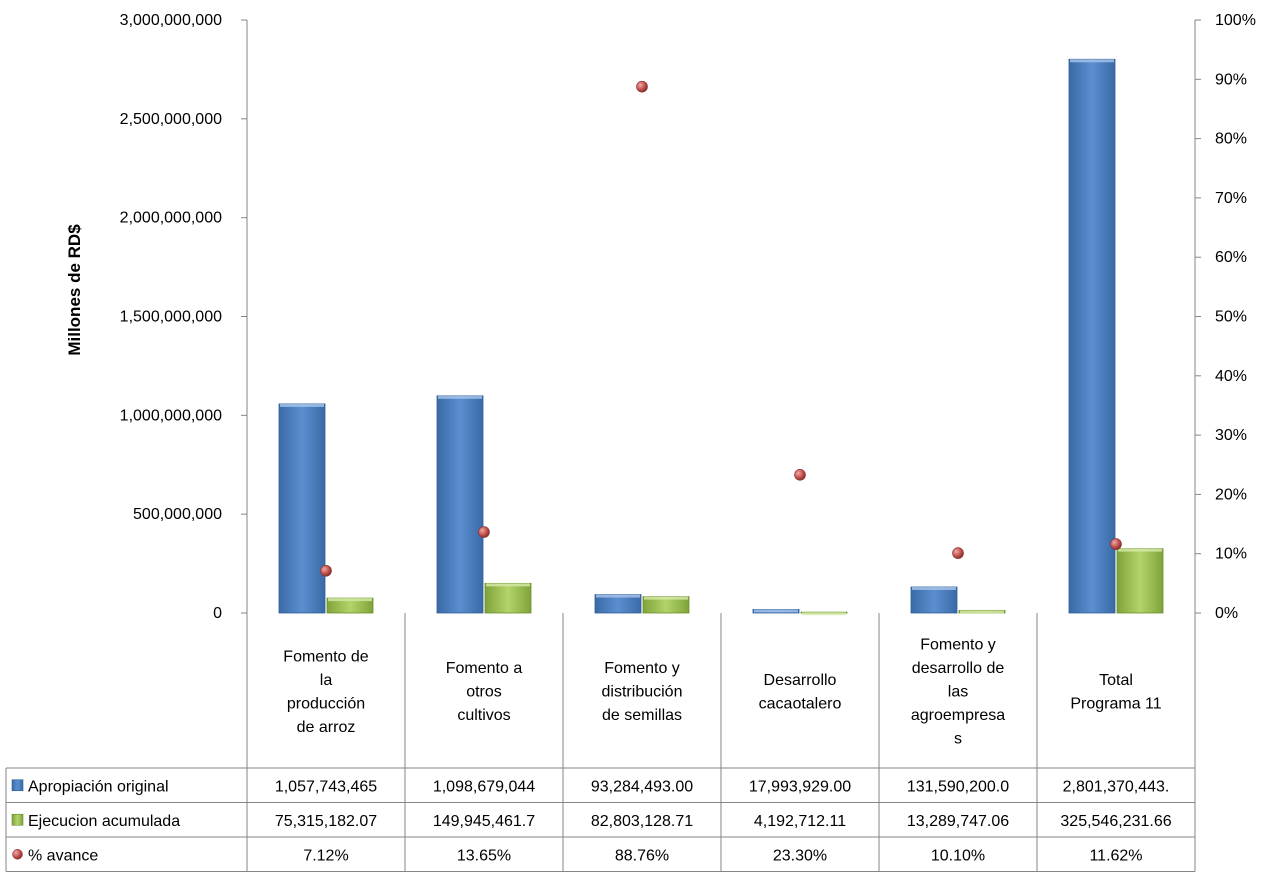 This screenshot has height=879, width=1279. Describe the element at coordinates (217, 613) in the screenshot. I see `y-tick-label: 0` at that location.